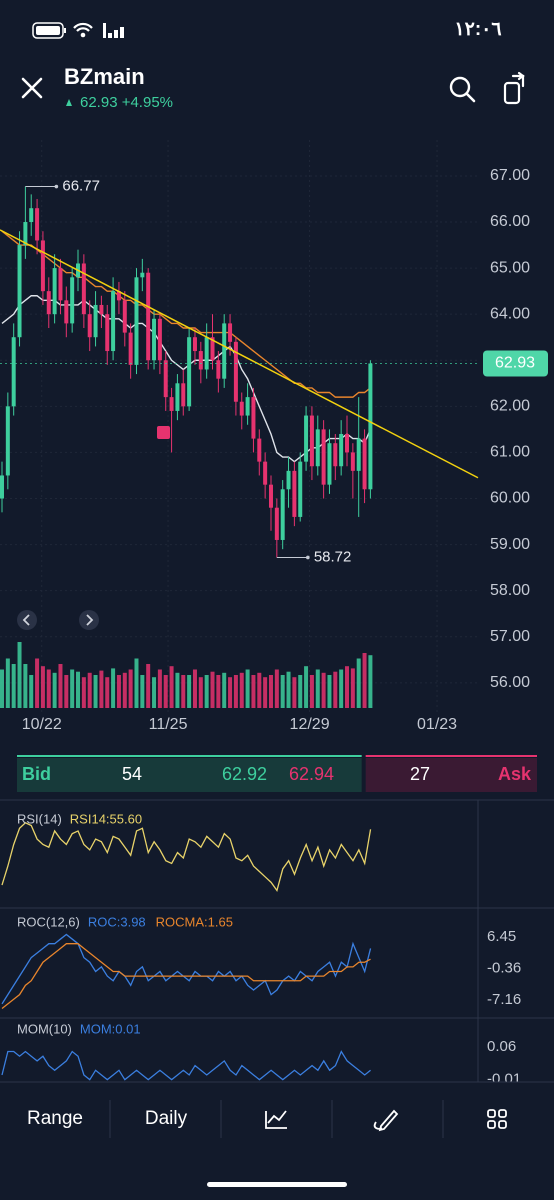  What do you see at coordinates (310, 724) in the screenshot?
I see `x-tick-label: 12/29` at bounding box center [310, 724].